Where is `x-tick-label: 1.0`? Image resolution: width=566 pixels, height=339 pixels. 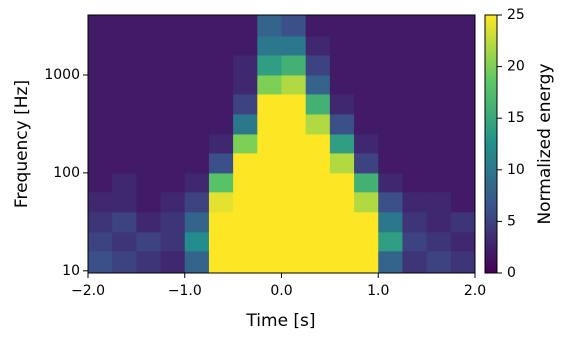
x-tick-label: 1.0 is located at coordinates (378, 291).